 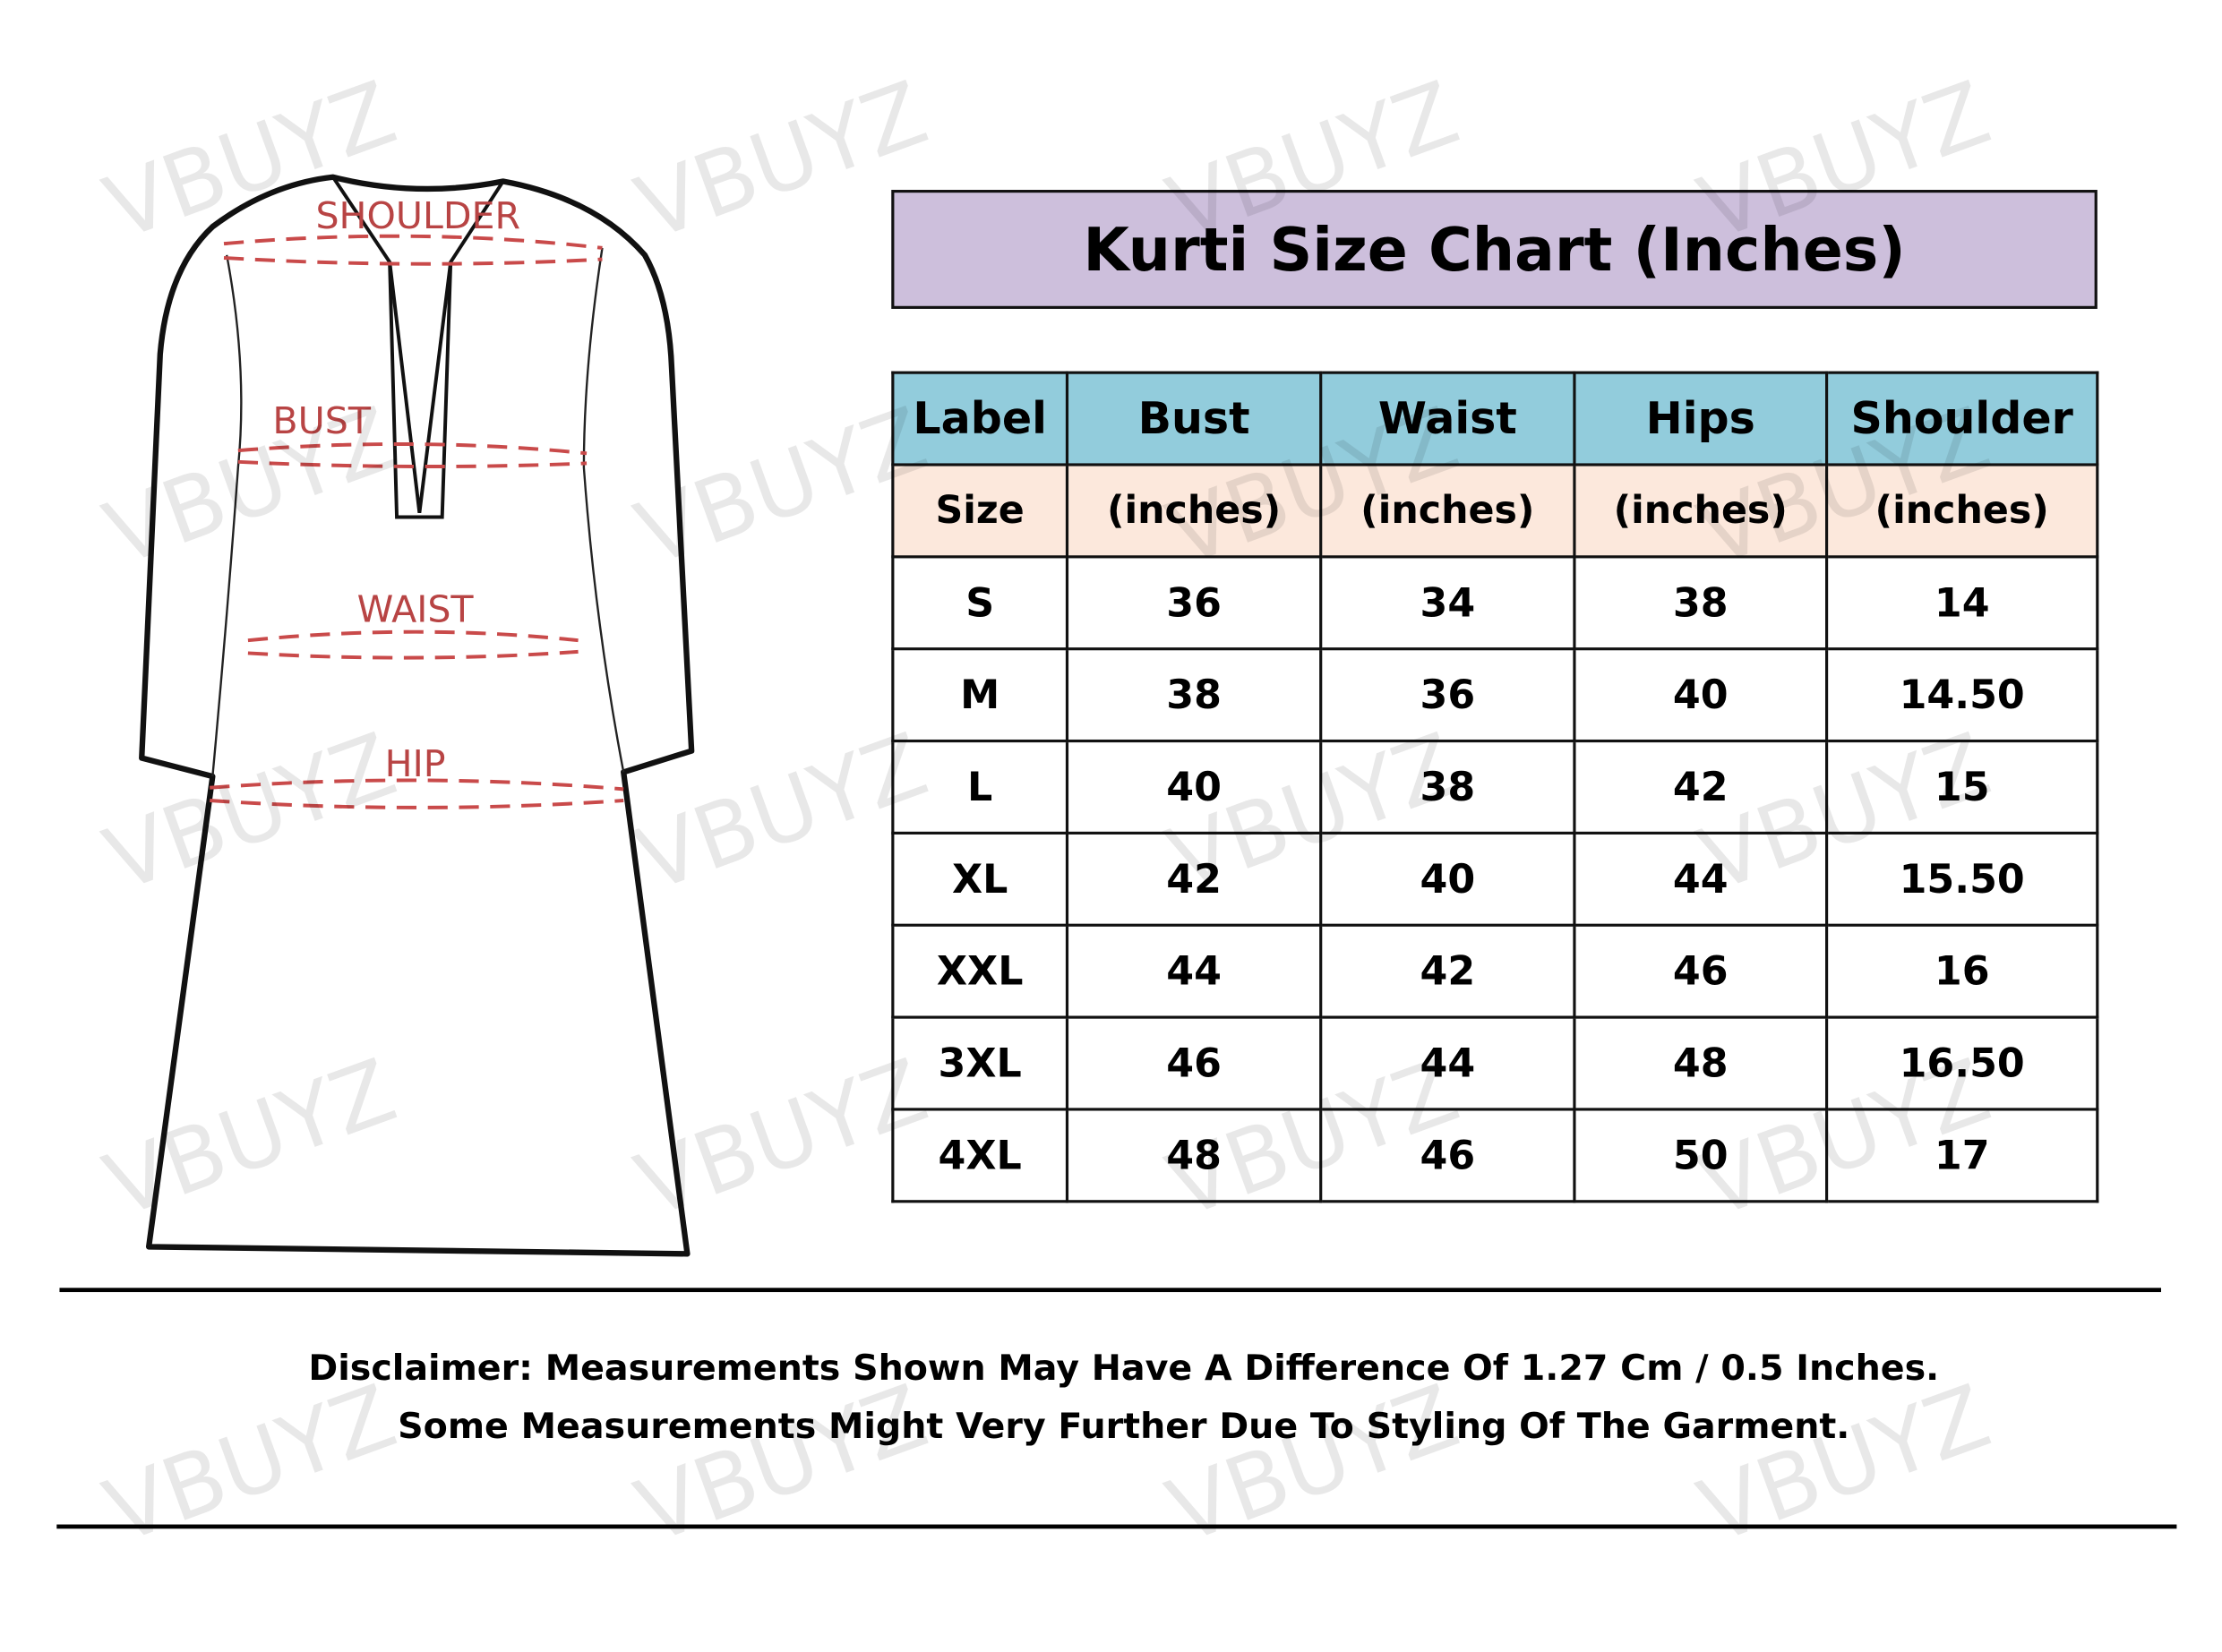 I want to click on header-row: Label Bust Waist Hips Shoulder, so click(x=1495, y=418).